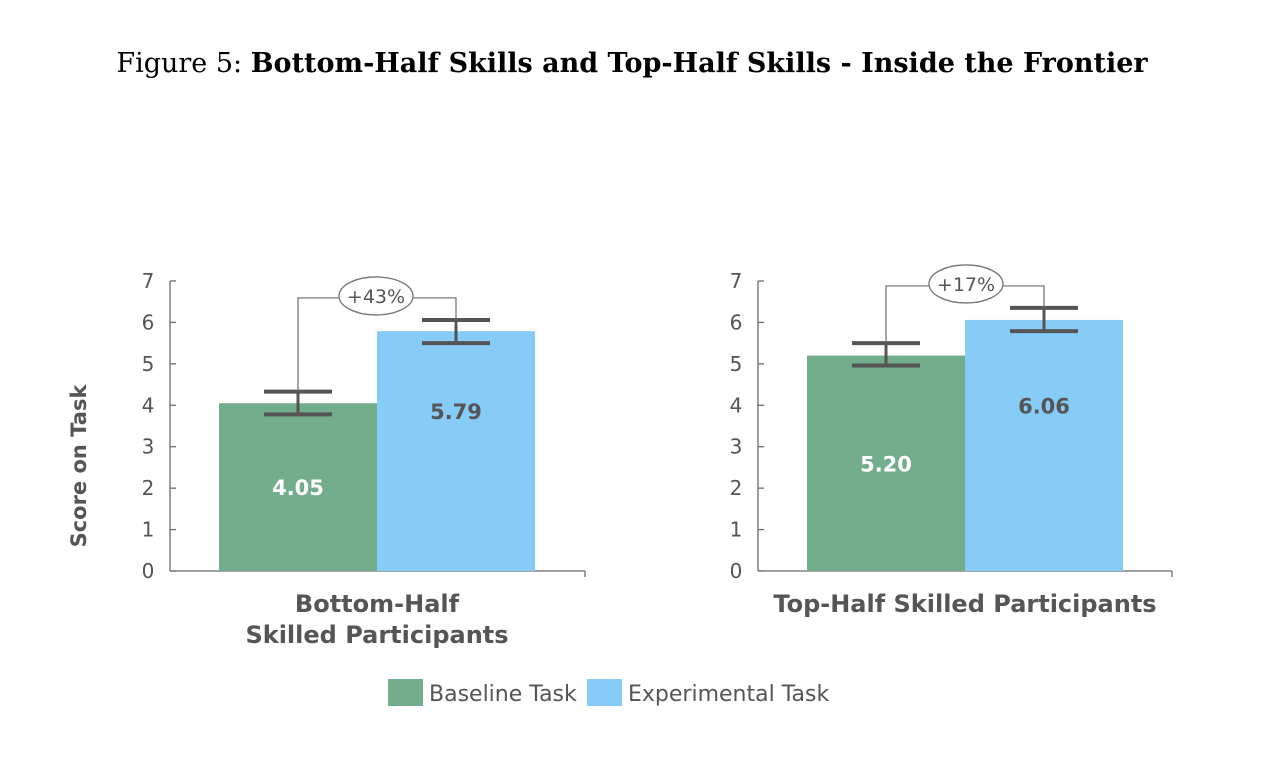  I want to click on legend-swatch-baseline, so click(405, 692).